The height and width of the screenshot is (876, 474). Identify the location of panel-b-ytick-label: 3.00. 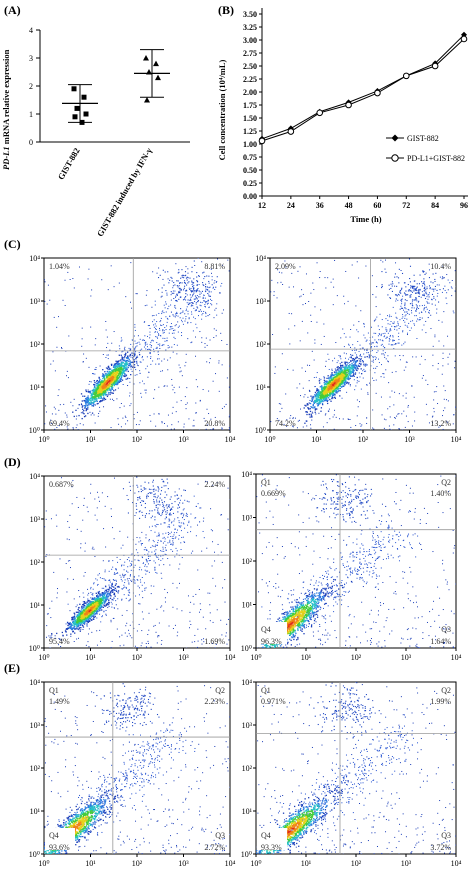
(250, 40).